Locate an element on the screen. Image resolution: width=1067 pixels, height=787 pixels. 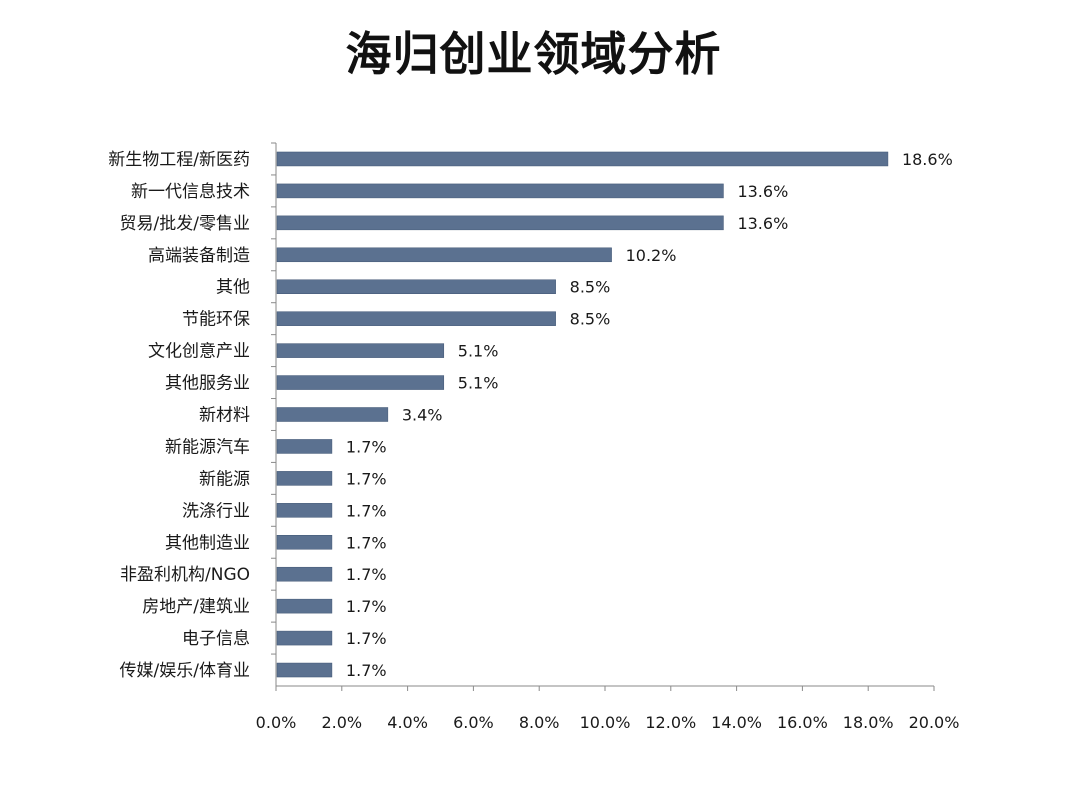
chart-title: 海归创业领域分析 is located at coordinates (533, 54).